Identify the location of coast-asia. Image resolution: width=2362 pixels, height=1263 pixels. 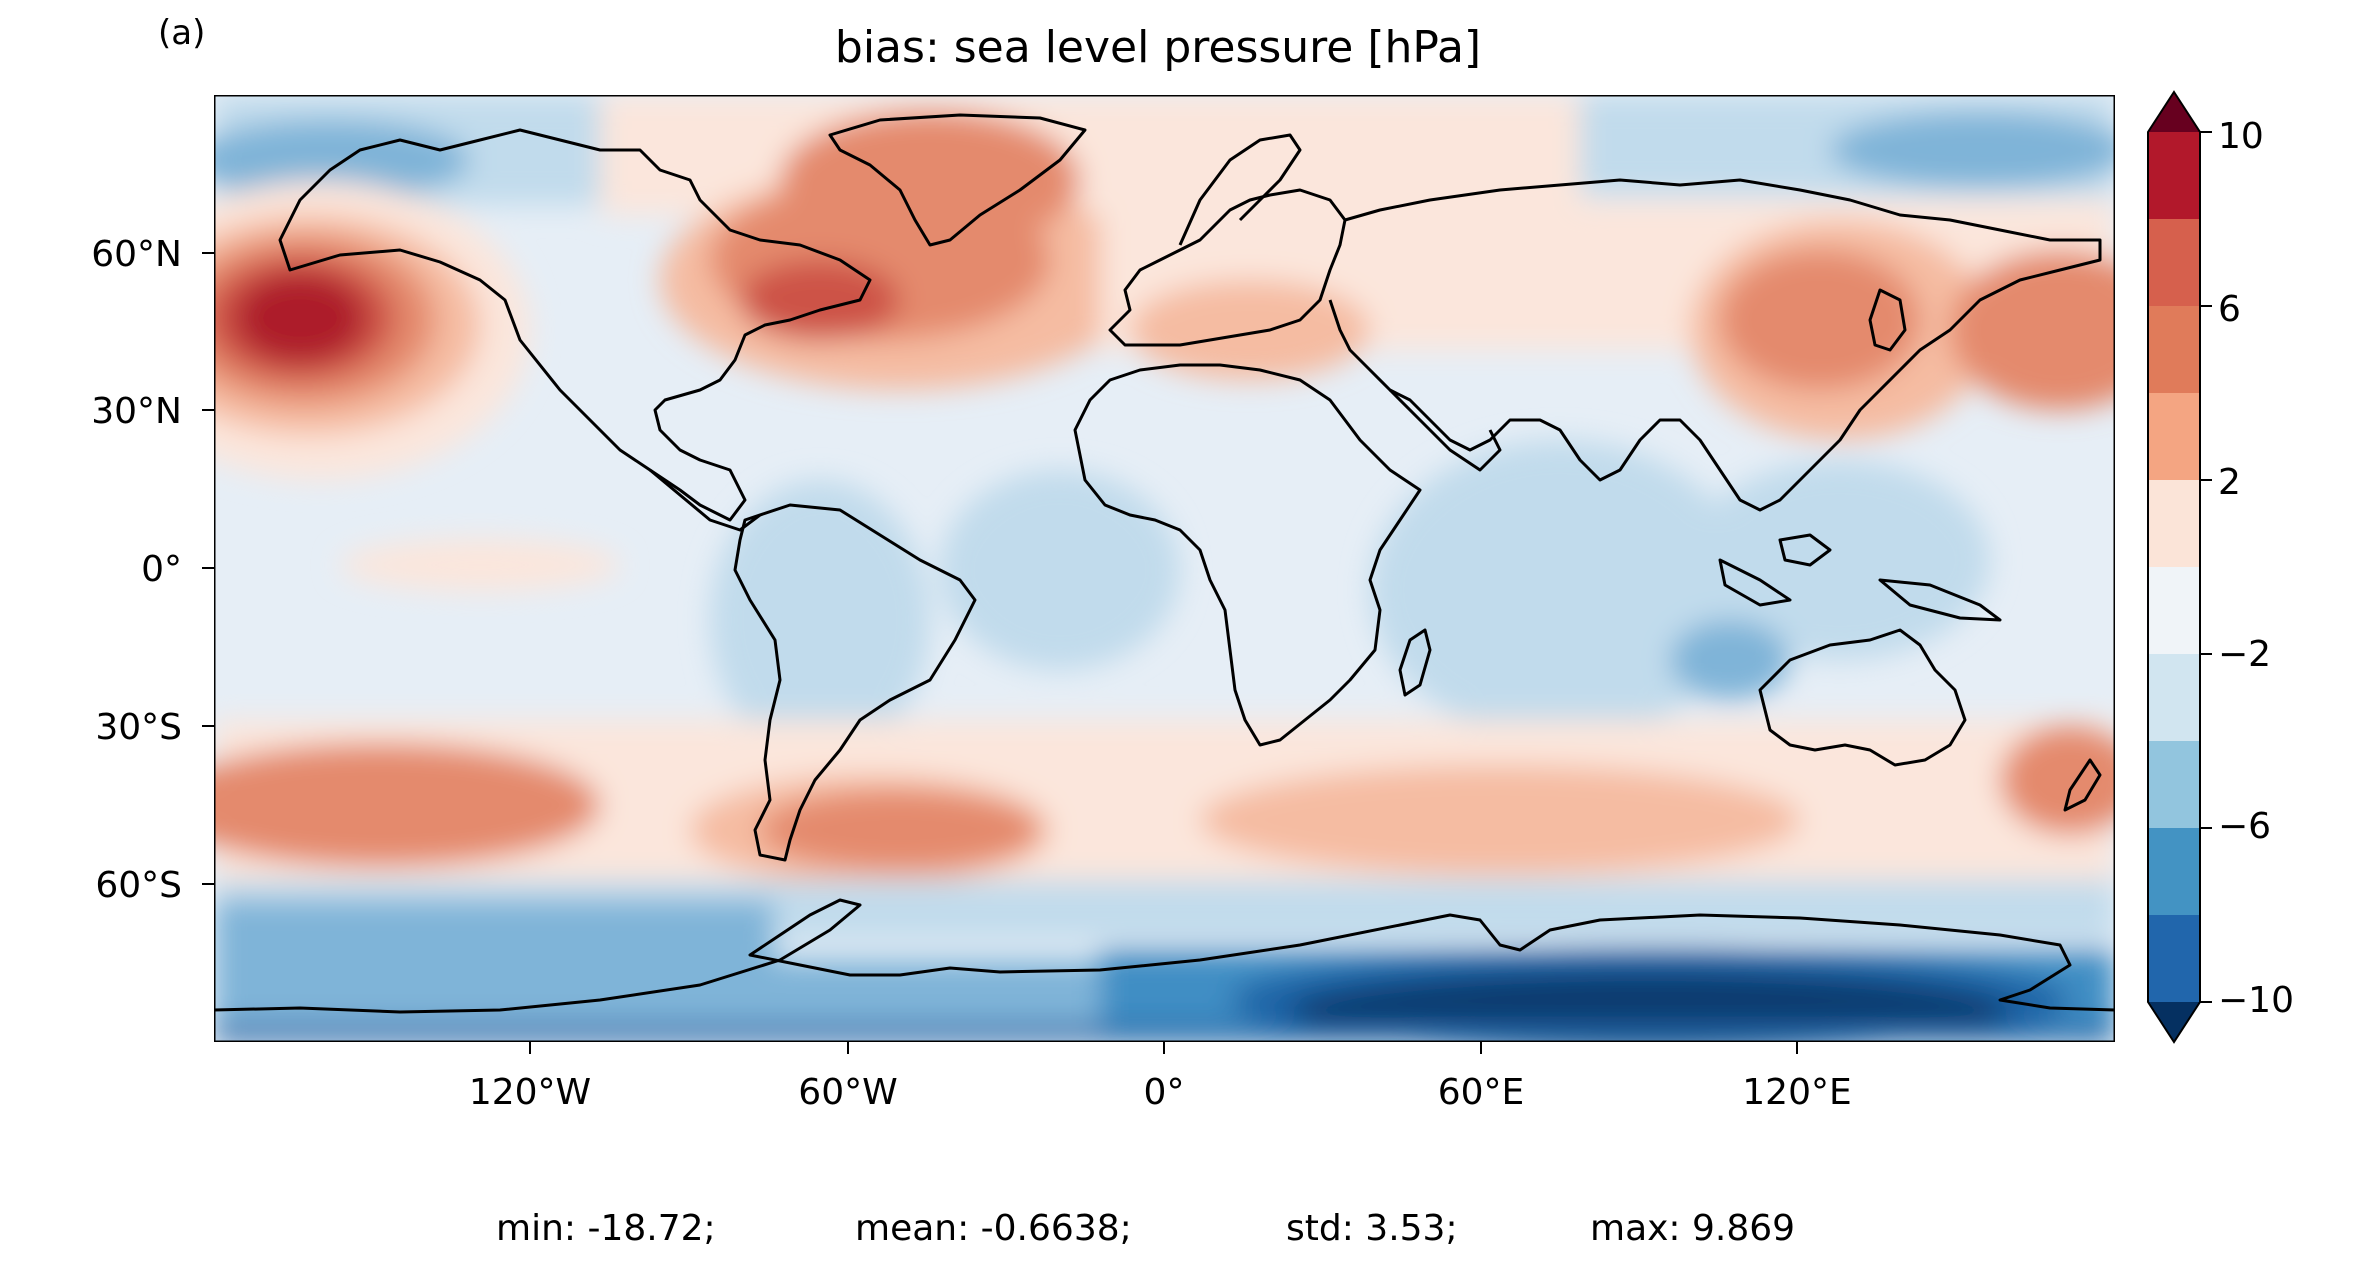
(1715, 345).